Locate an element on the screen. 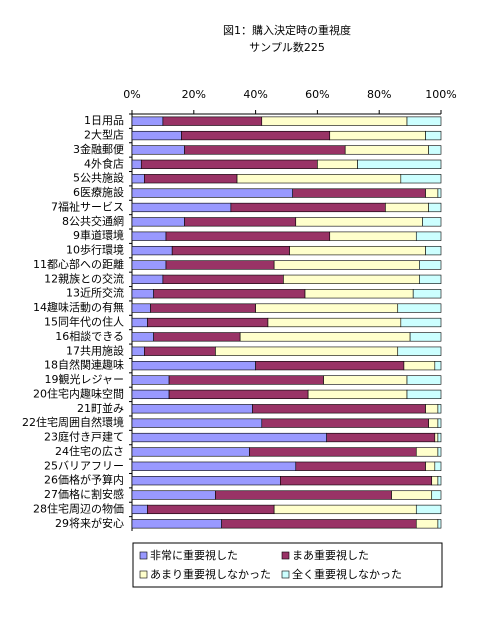 This screenshot has width=490, height=618. x-tick-label: 100% is located at coordinates (440, 94).